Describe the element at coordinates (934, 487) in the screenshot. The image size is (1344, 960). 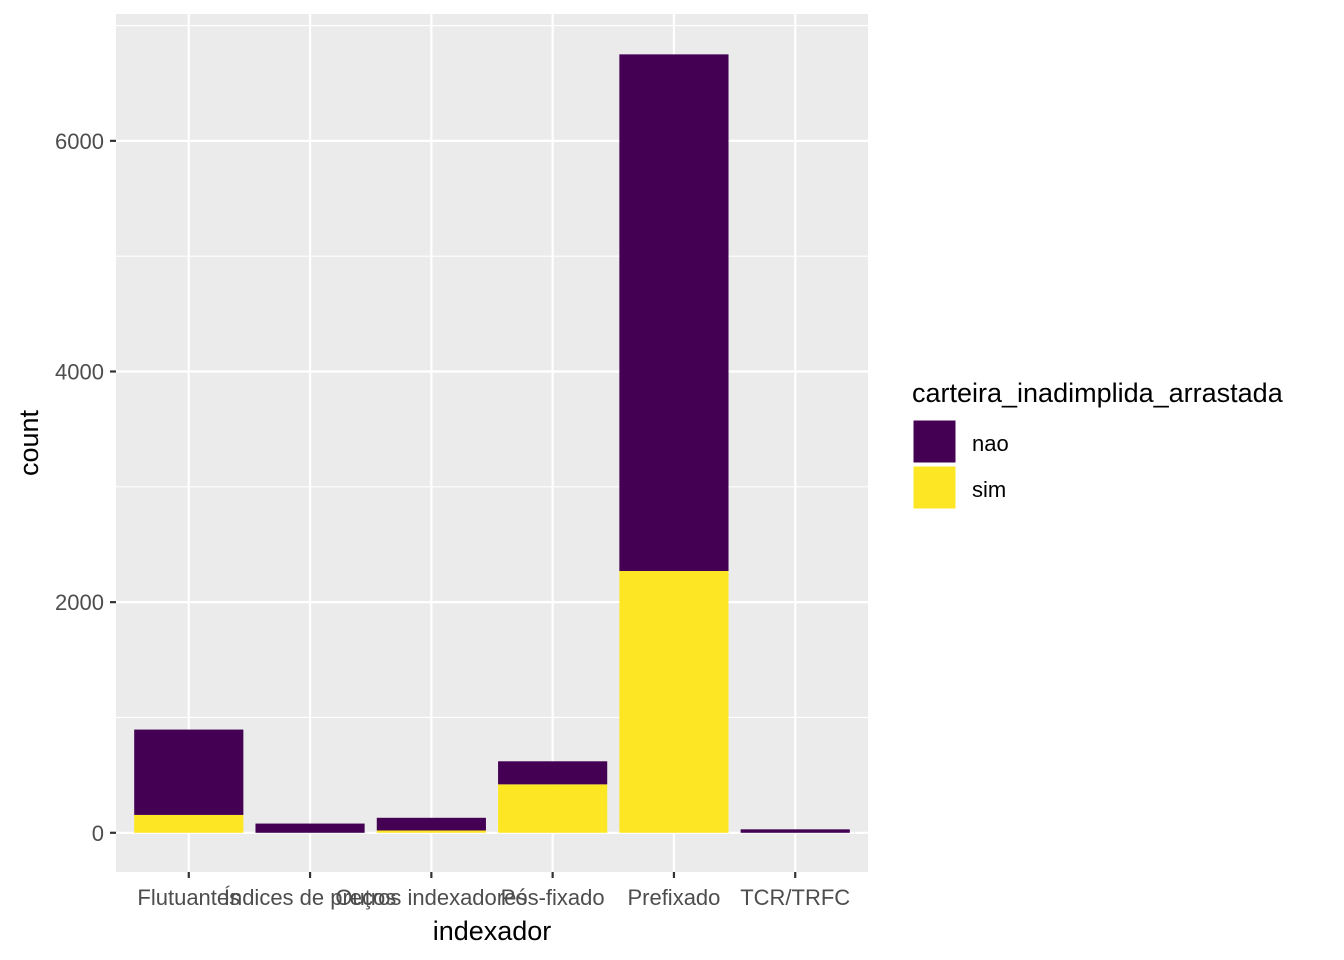
I see `legend-key-sim` at that location.